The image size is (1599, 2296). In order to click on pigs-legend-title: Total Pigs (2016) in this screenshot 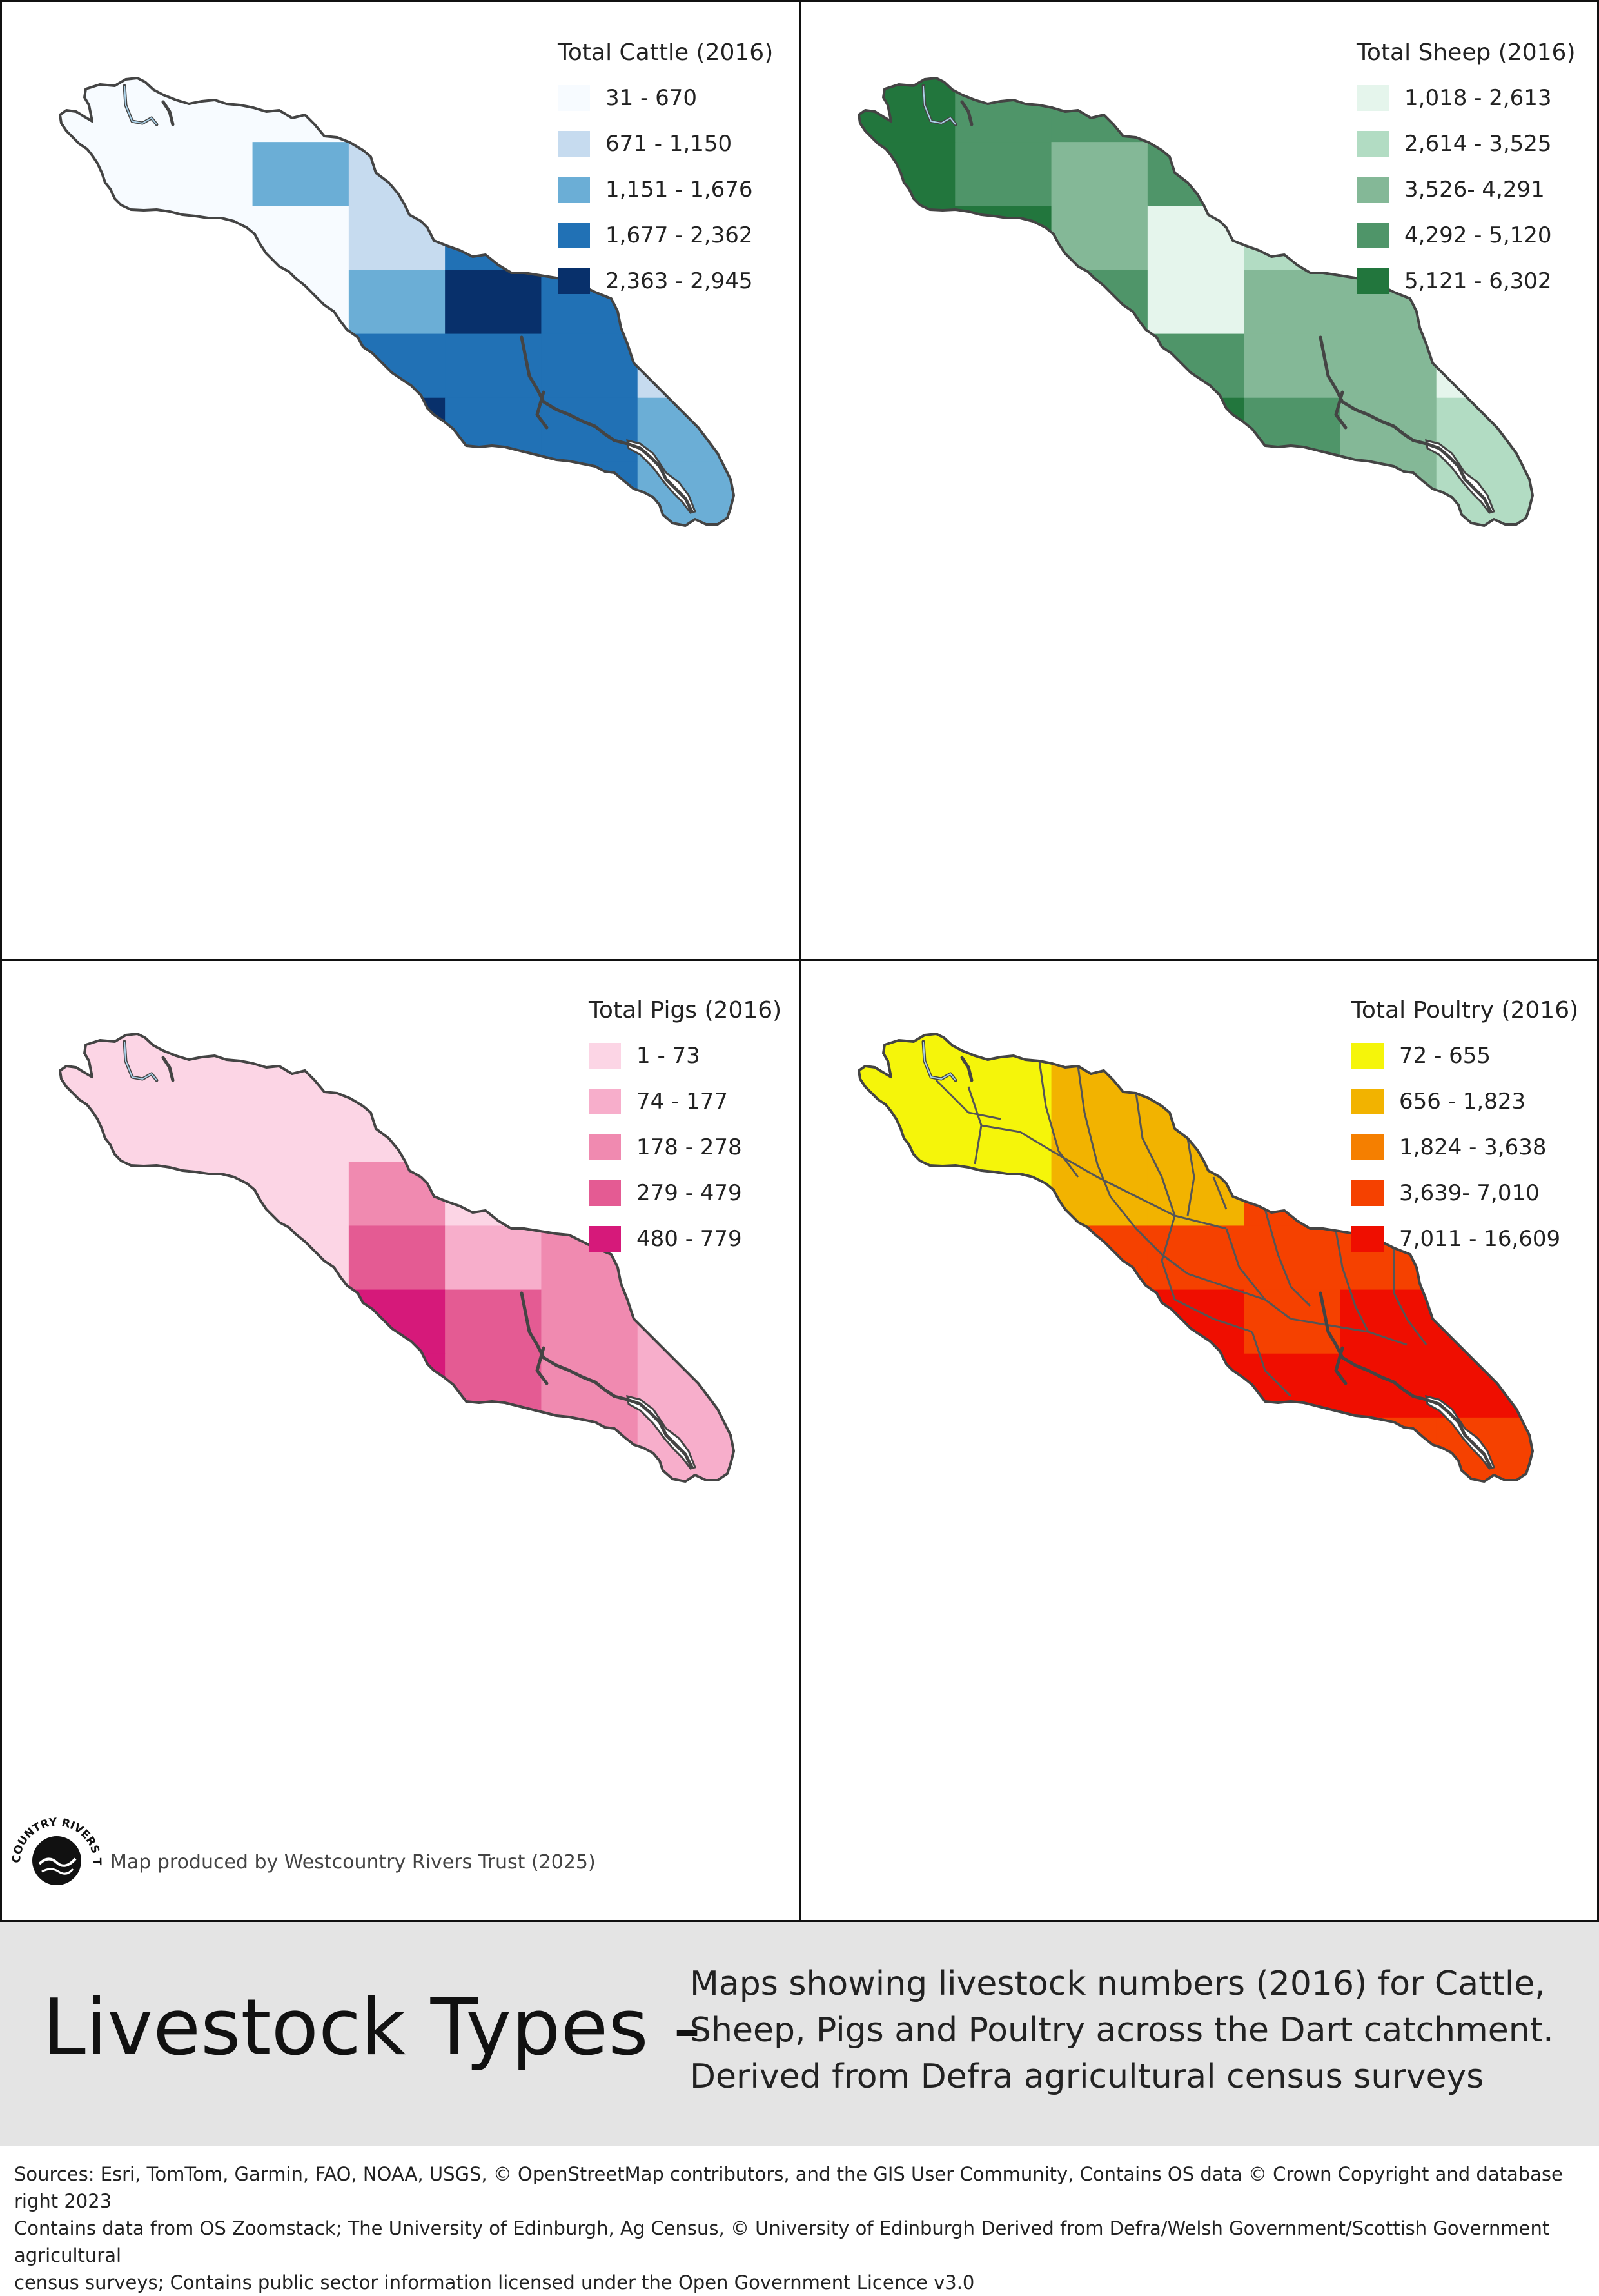, I will do `click(685, 1010)`.